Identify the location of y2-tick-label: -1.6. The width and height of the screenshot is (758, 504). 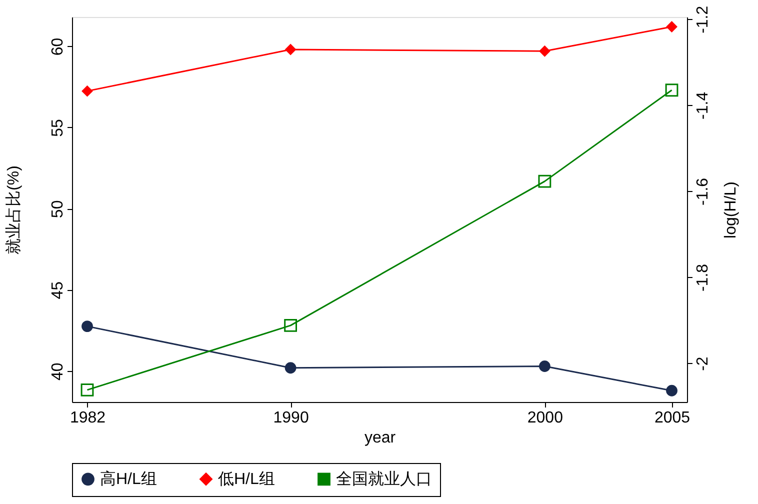
(703, 192).